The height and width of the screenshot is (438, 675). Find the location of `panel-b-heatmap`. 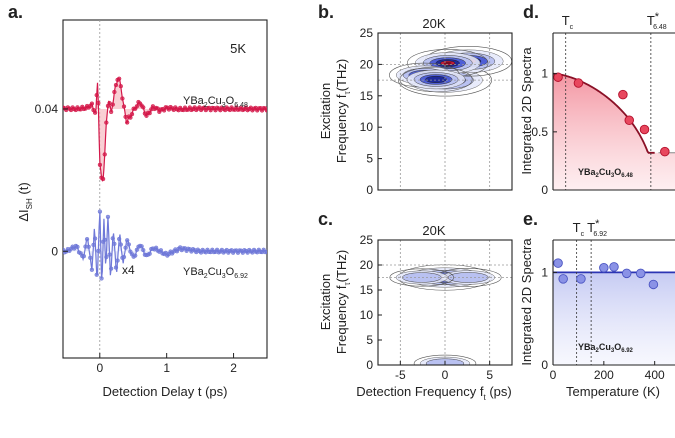

panel-b-heatmap is located at coordinates (450, 71).